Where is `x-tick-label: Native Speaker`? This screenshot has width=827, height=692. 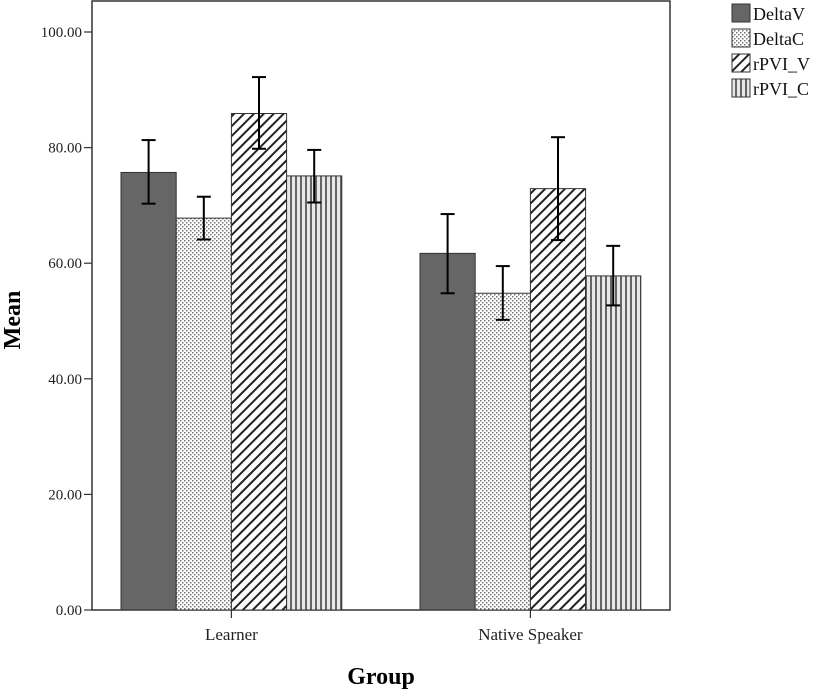
x-tick-label: Native Speaker is located at coordinates (530, 634).